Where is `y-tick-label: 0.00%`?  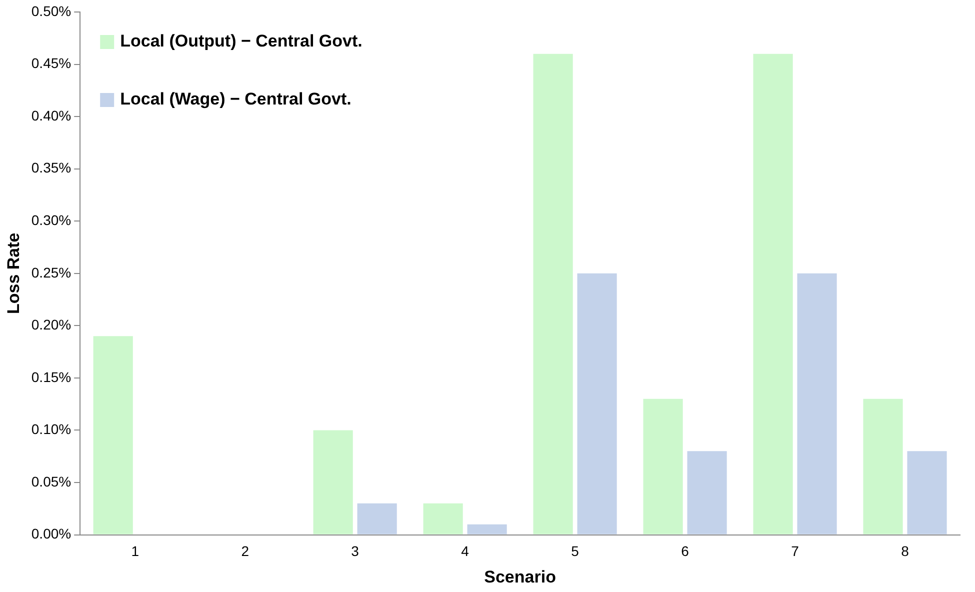
y-tick-label: 0.00% is located at coordinates (51, 534).